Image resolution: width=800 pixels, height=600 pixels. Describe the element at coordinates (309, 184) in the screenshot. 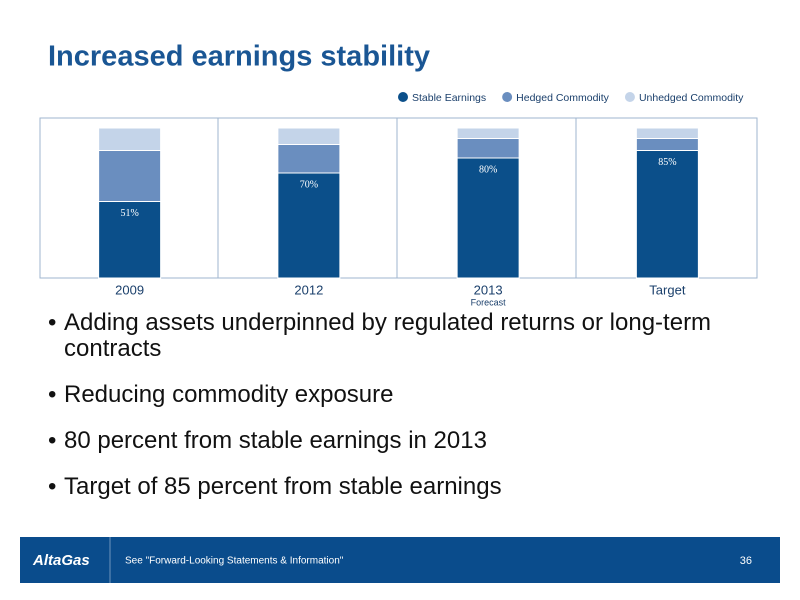

I see `data-label: 70%` at that location.